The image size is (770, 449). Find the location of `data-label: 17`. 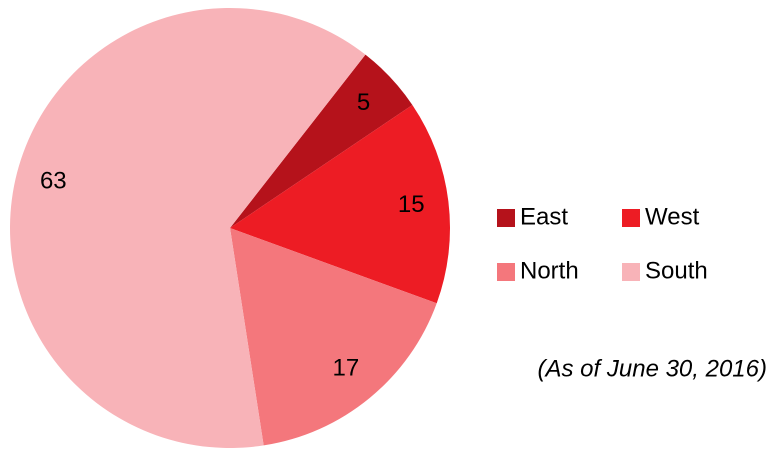

data-label: 17 is located at coordinates (346, 367).